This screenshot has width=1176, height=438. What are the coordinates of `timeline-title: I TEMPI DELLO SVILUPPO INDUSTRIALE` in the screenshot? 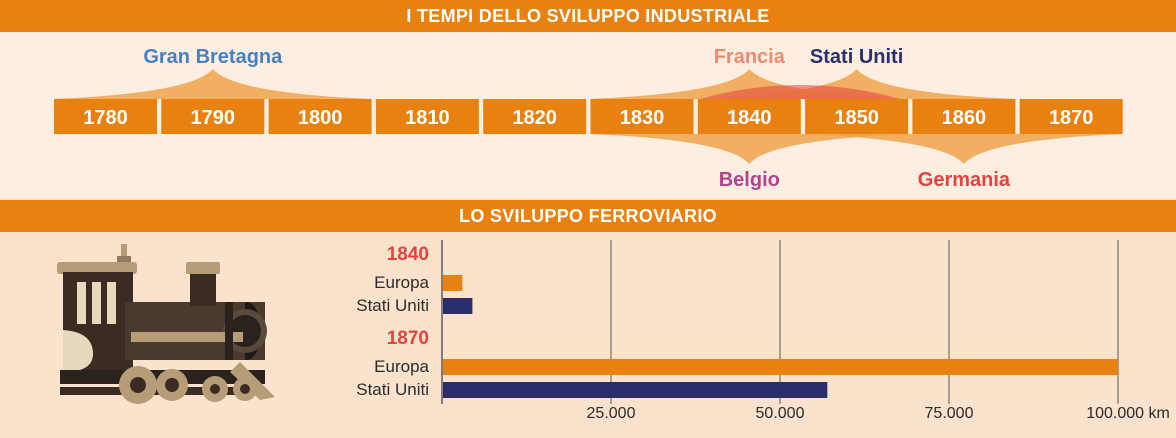 It's located at (588, 16).